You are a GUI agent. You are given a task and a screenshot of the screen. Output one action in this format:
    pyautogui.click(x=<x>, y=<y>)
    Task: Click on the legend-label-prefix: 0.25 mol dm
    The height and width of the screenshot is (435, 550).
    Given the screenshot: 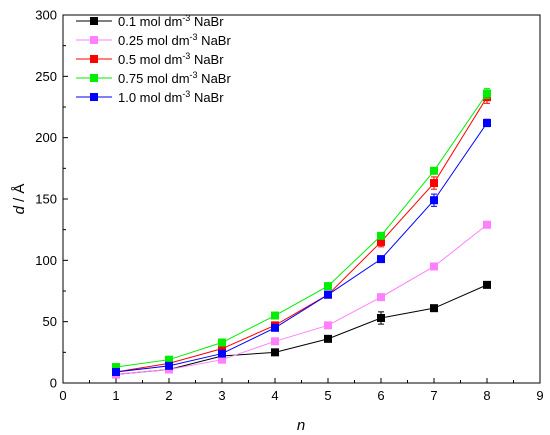 What is the action you would take?
    pyautogui.click(x=154, y=40)
    